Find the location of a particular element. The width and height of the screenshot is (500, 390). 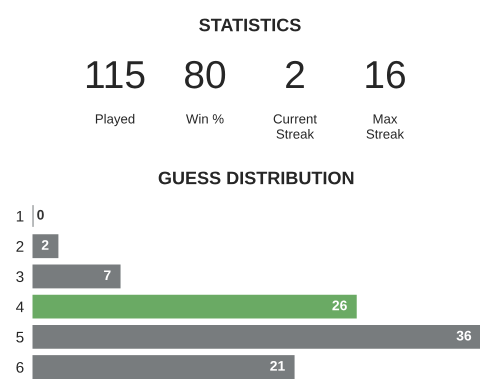

category-label: Max Streak is located at coordinates (385, 126).